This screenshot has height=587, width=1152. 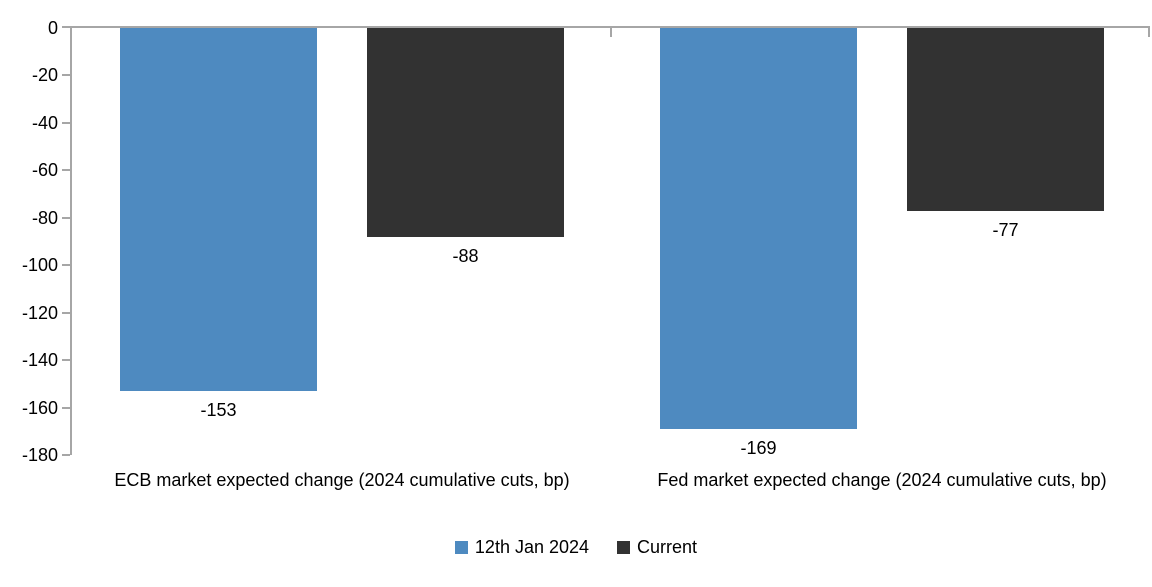 I want to click on legend-item: Current, so click(x=657, y=547).